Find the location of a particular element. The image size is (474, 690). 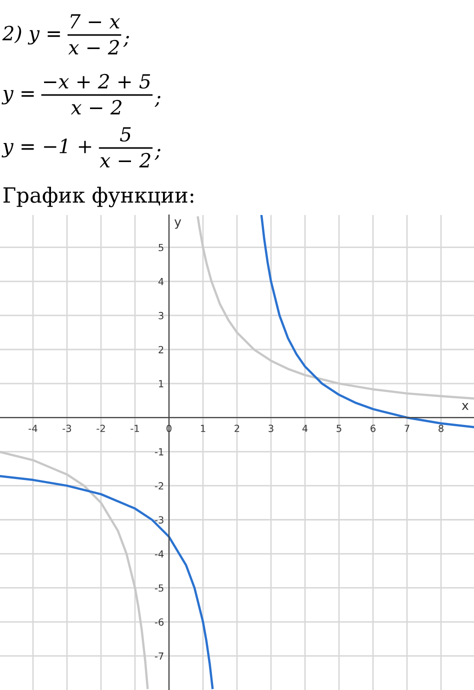

y-axis-title: y is located at coordinates (178, 224).